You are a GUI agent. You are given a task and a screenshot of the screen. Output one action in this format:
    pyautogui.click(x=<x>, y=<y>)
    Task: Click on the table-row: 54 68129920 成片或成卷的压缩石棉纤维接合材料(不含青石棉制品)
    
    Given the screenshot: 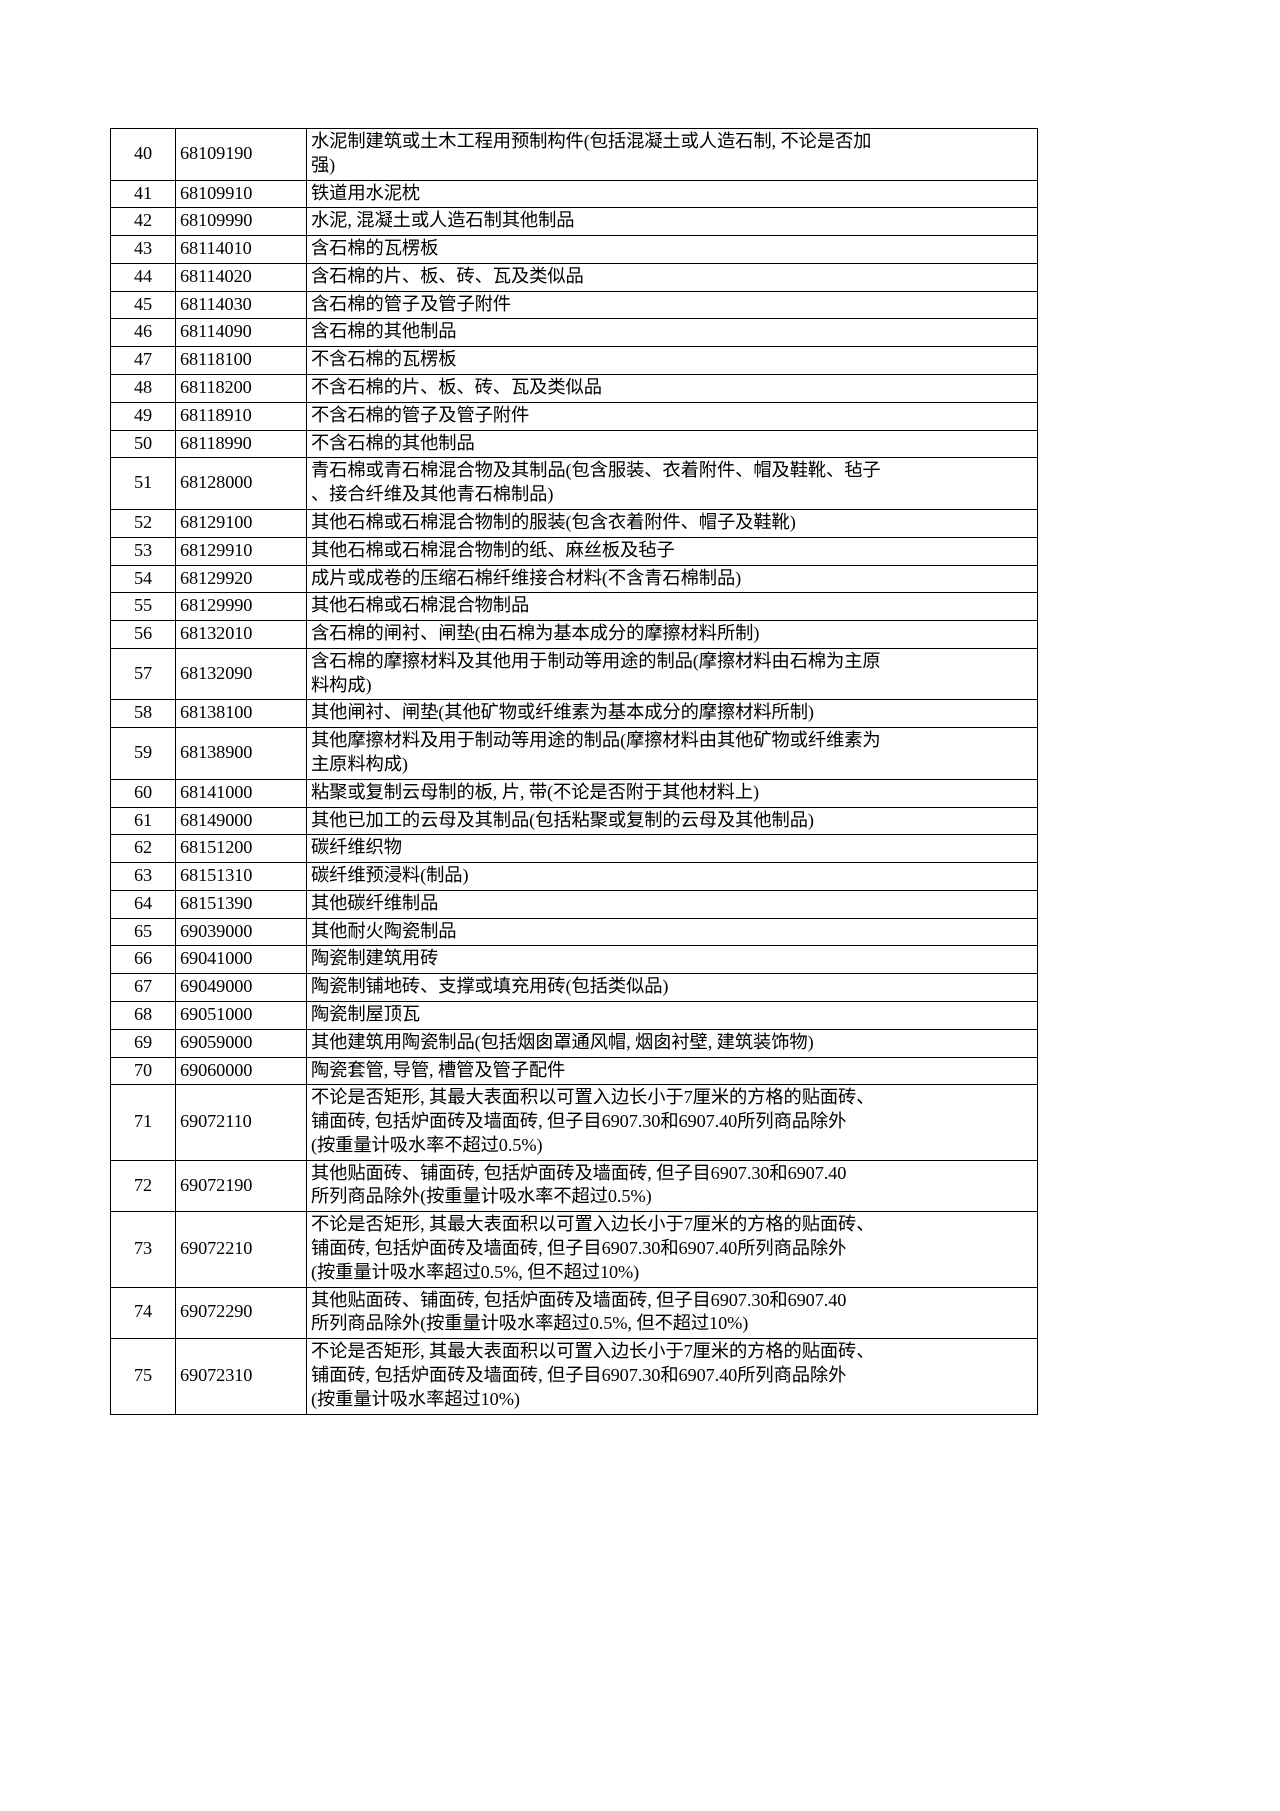 What is the action you would take?
    pyautogui.click(x=574, y=579)
    